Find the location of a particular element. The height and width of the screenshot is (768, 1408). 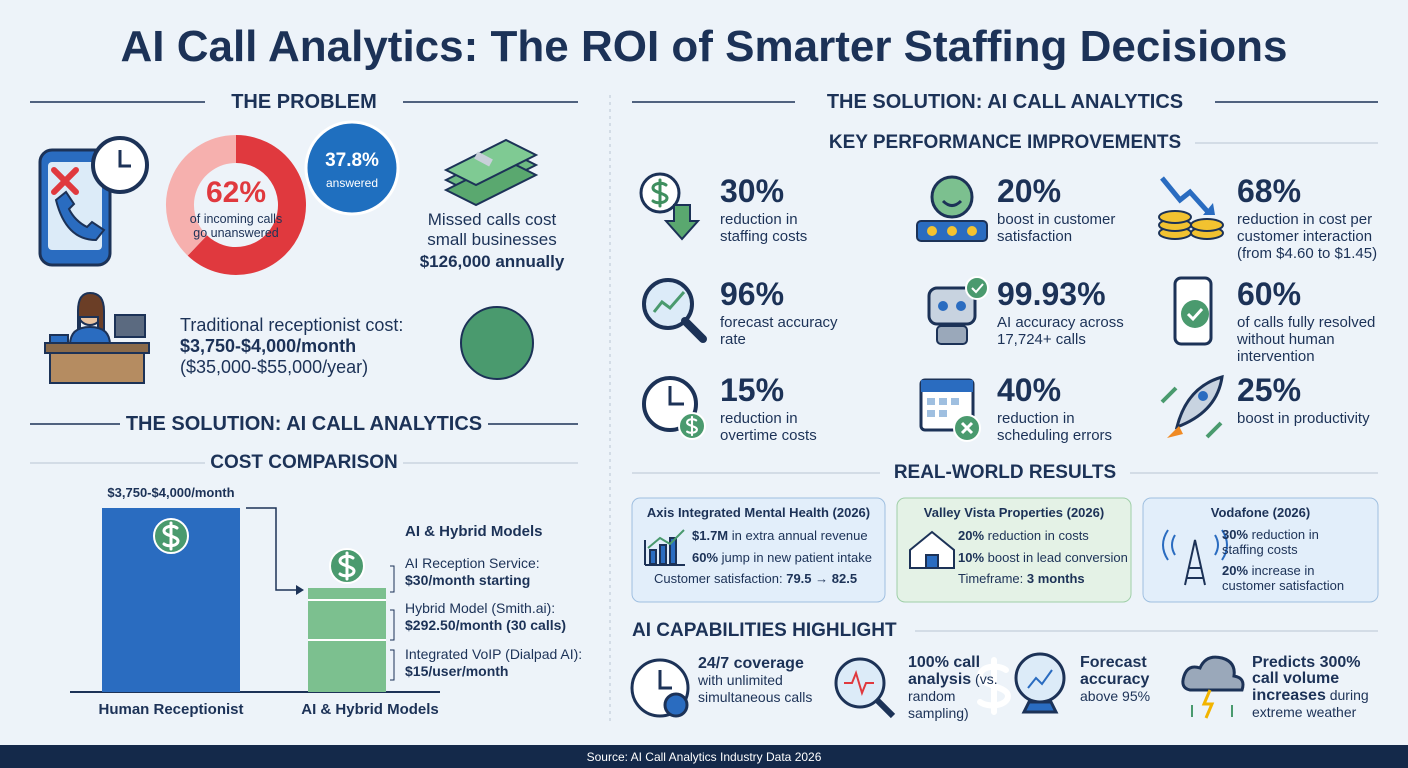

card-title: Valley Vista Properties (2026) is located at coordinates (1014, 512).